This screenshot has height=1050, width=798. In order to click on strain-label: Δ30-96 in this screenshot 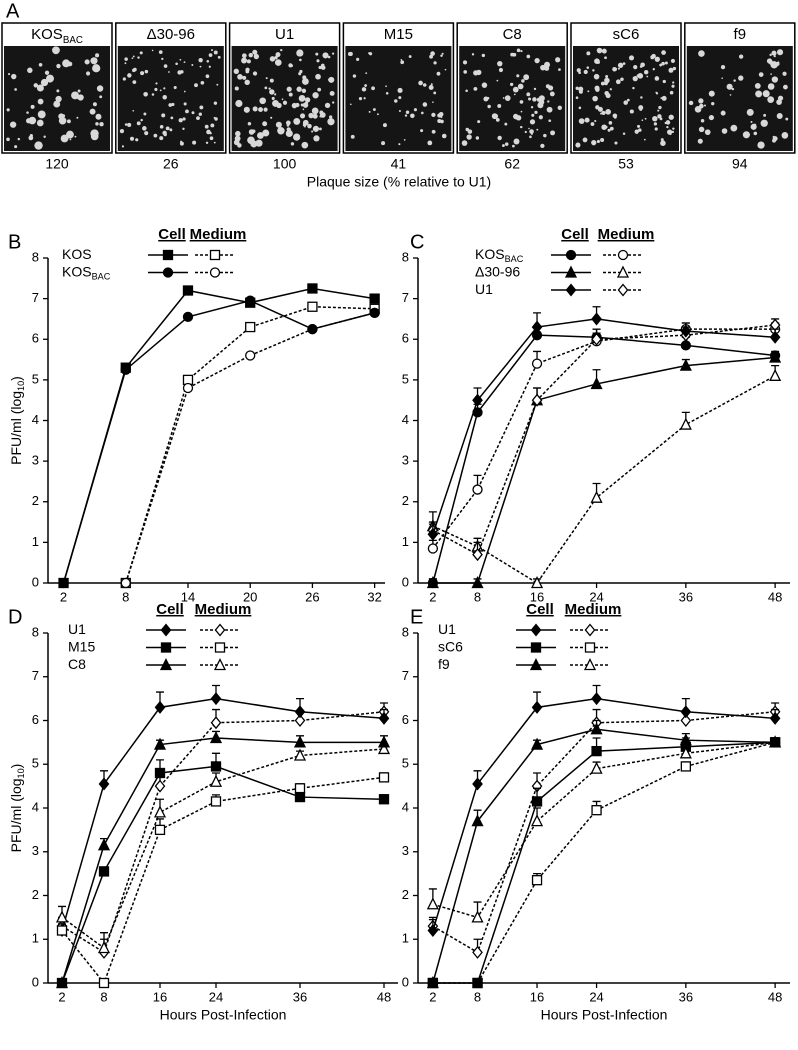, I will do `click(171, 34)`.